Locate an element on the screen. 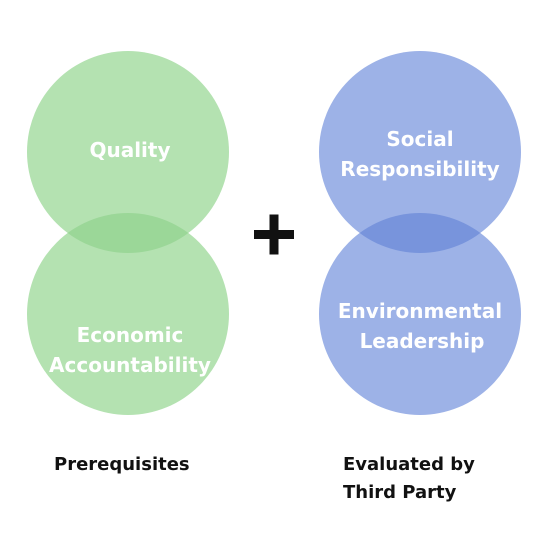 This screenshot has height=550, width=550. evaluated-caption: Evaluated by Third Party is located at coordinates (409, 479).